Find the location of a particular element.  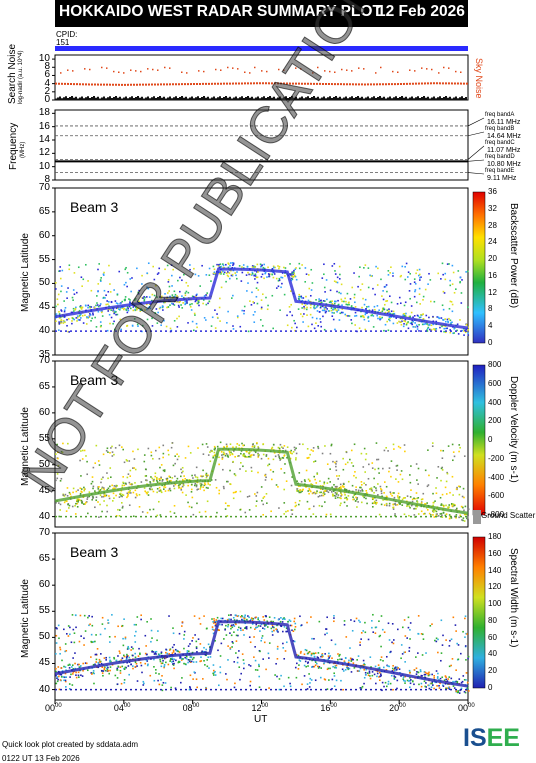

freq-band-label: freq bandE is located at coordinates (500, 171).